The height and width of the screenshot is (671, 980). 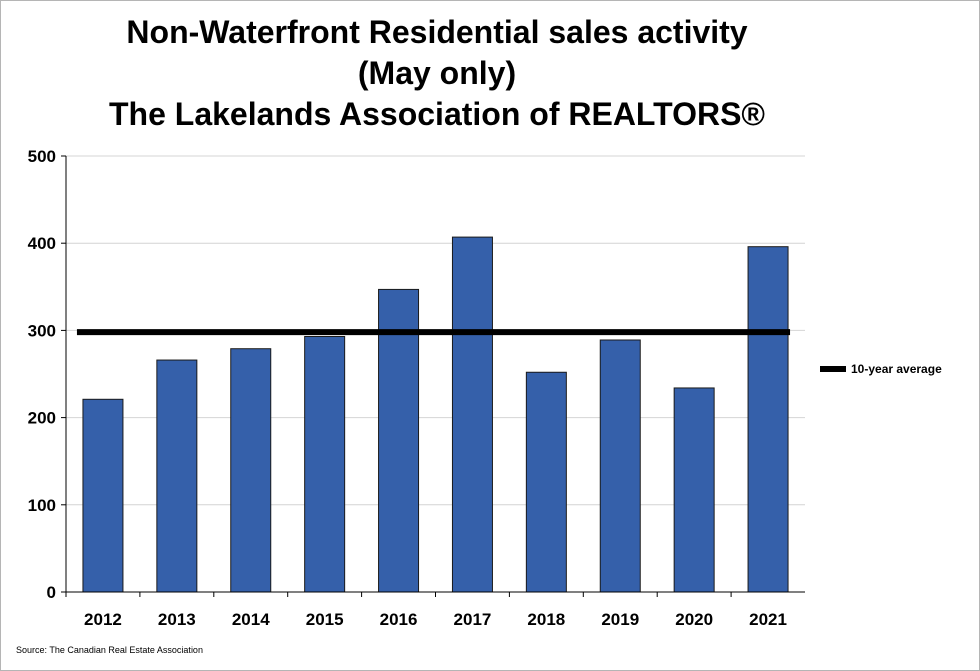 What do you see at coordinates (103, 619) in the screenshot?
I see `x-tick-label-2012: 2012` at bounding box center [103, 619].